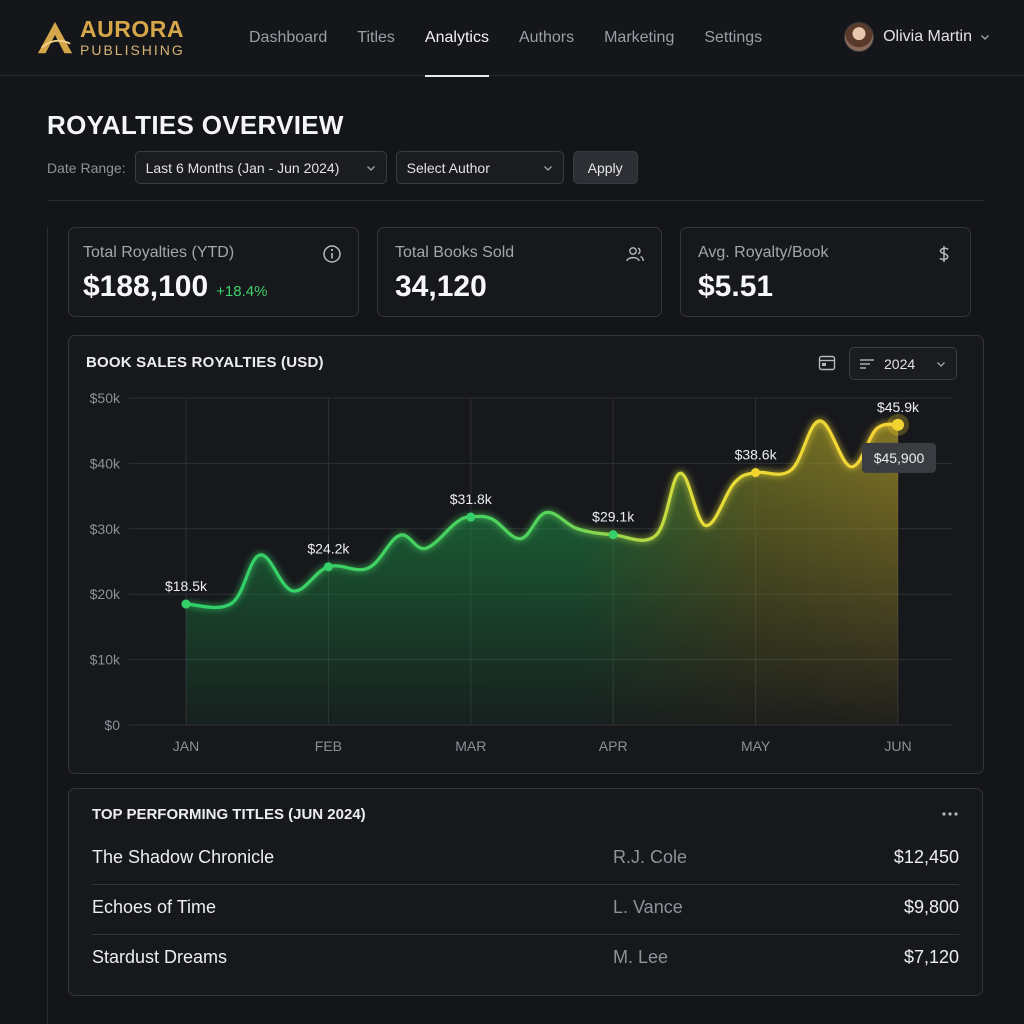 Image resolution: width=1024 pixels, height=1024 pixels. What do you see at coordinates (898, 407) in the screenshot?
I see `data-label: $45.9k` at bounding box center [898, 407].